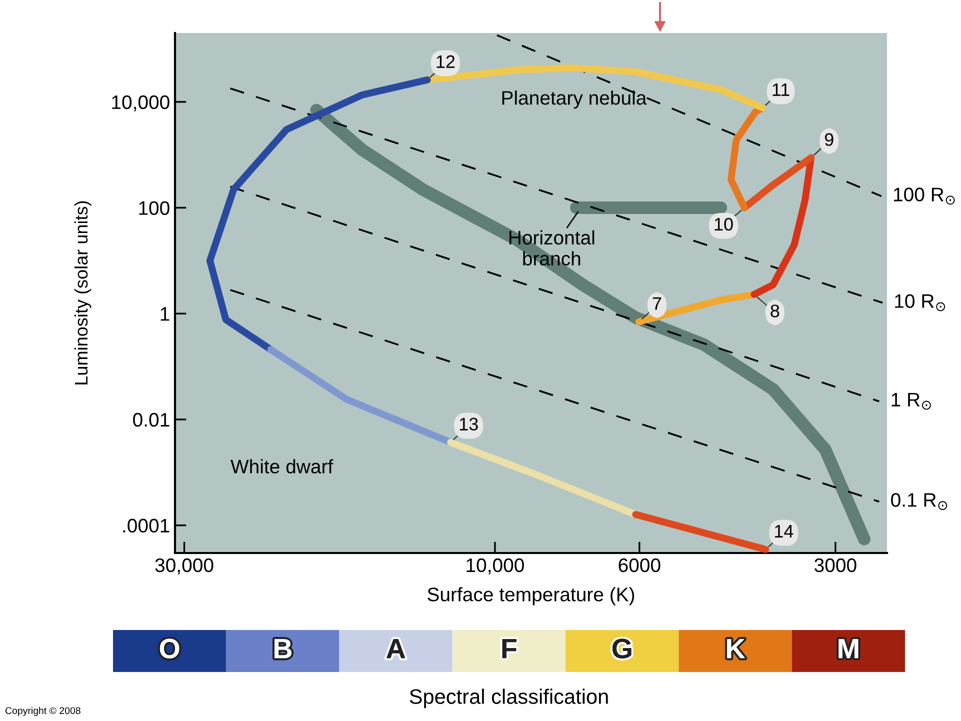  I want to click on category-label: G, so click(622, 648).